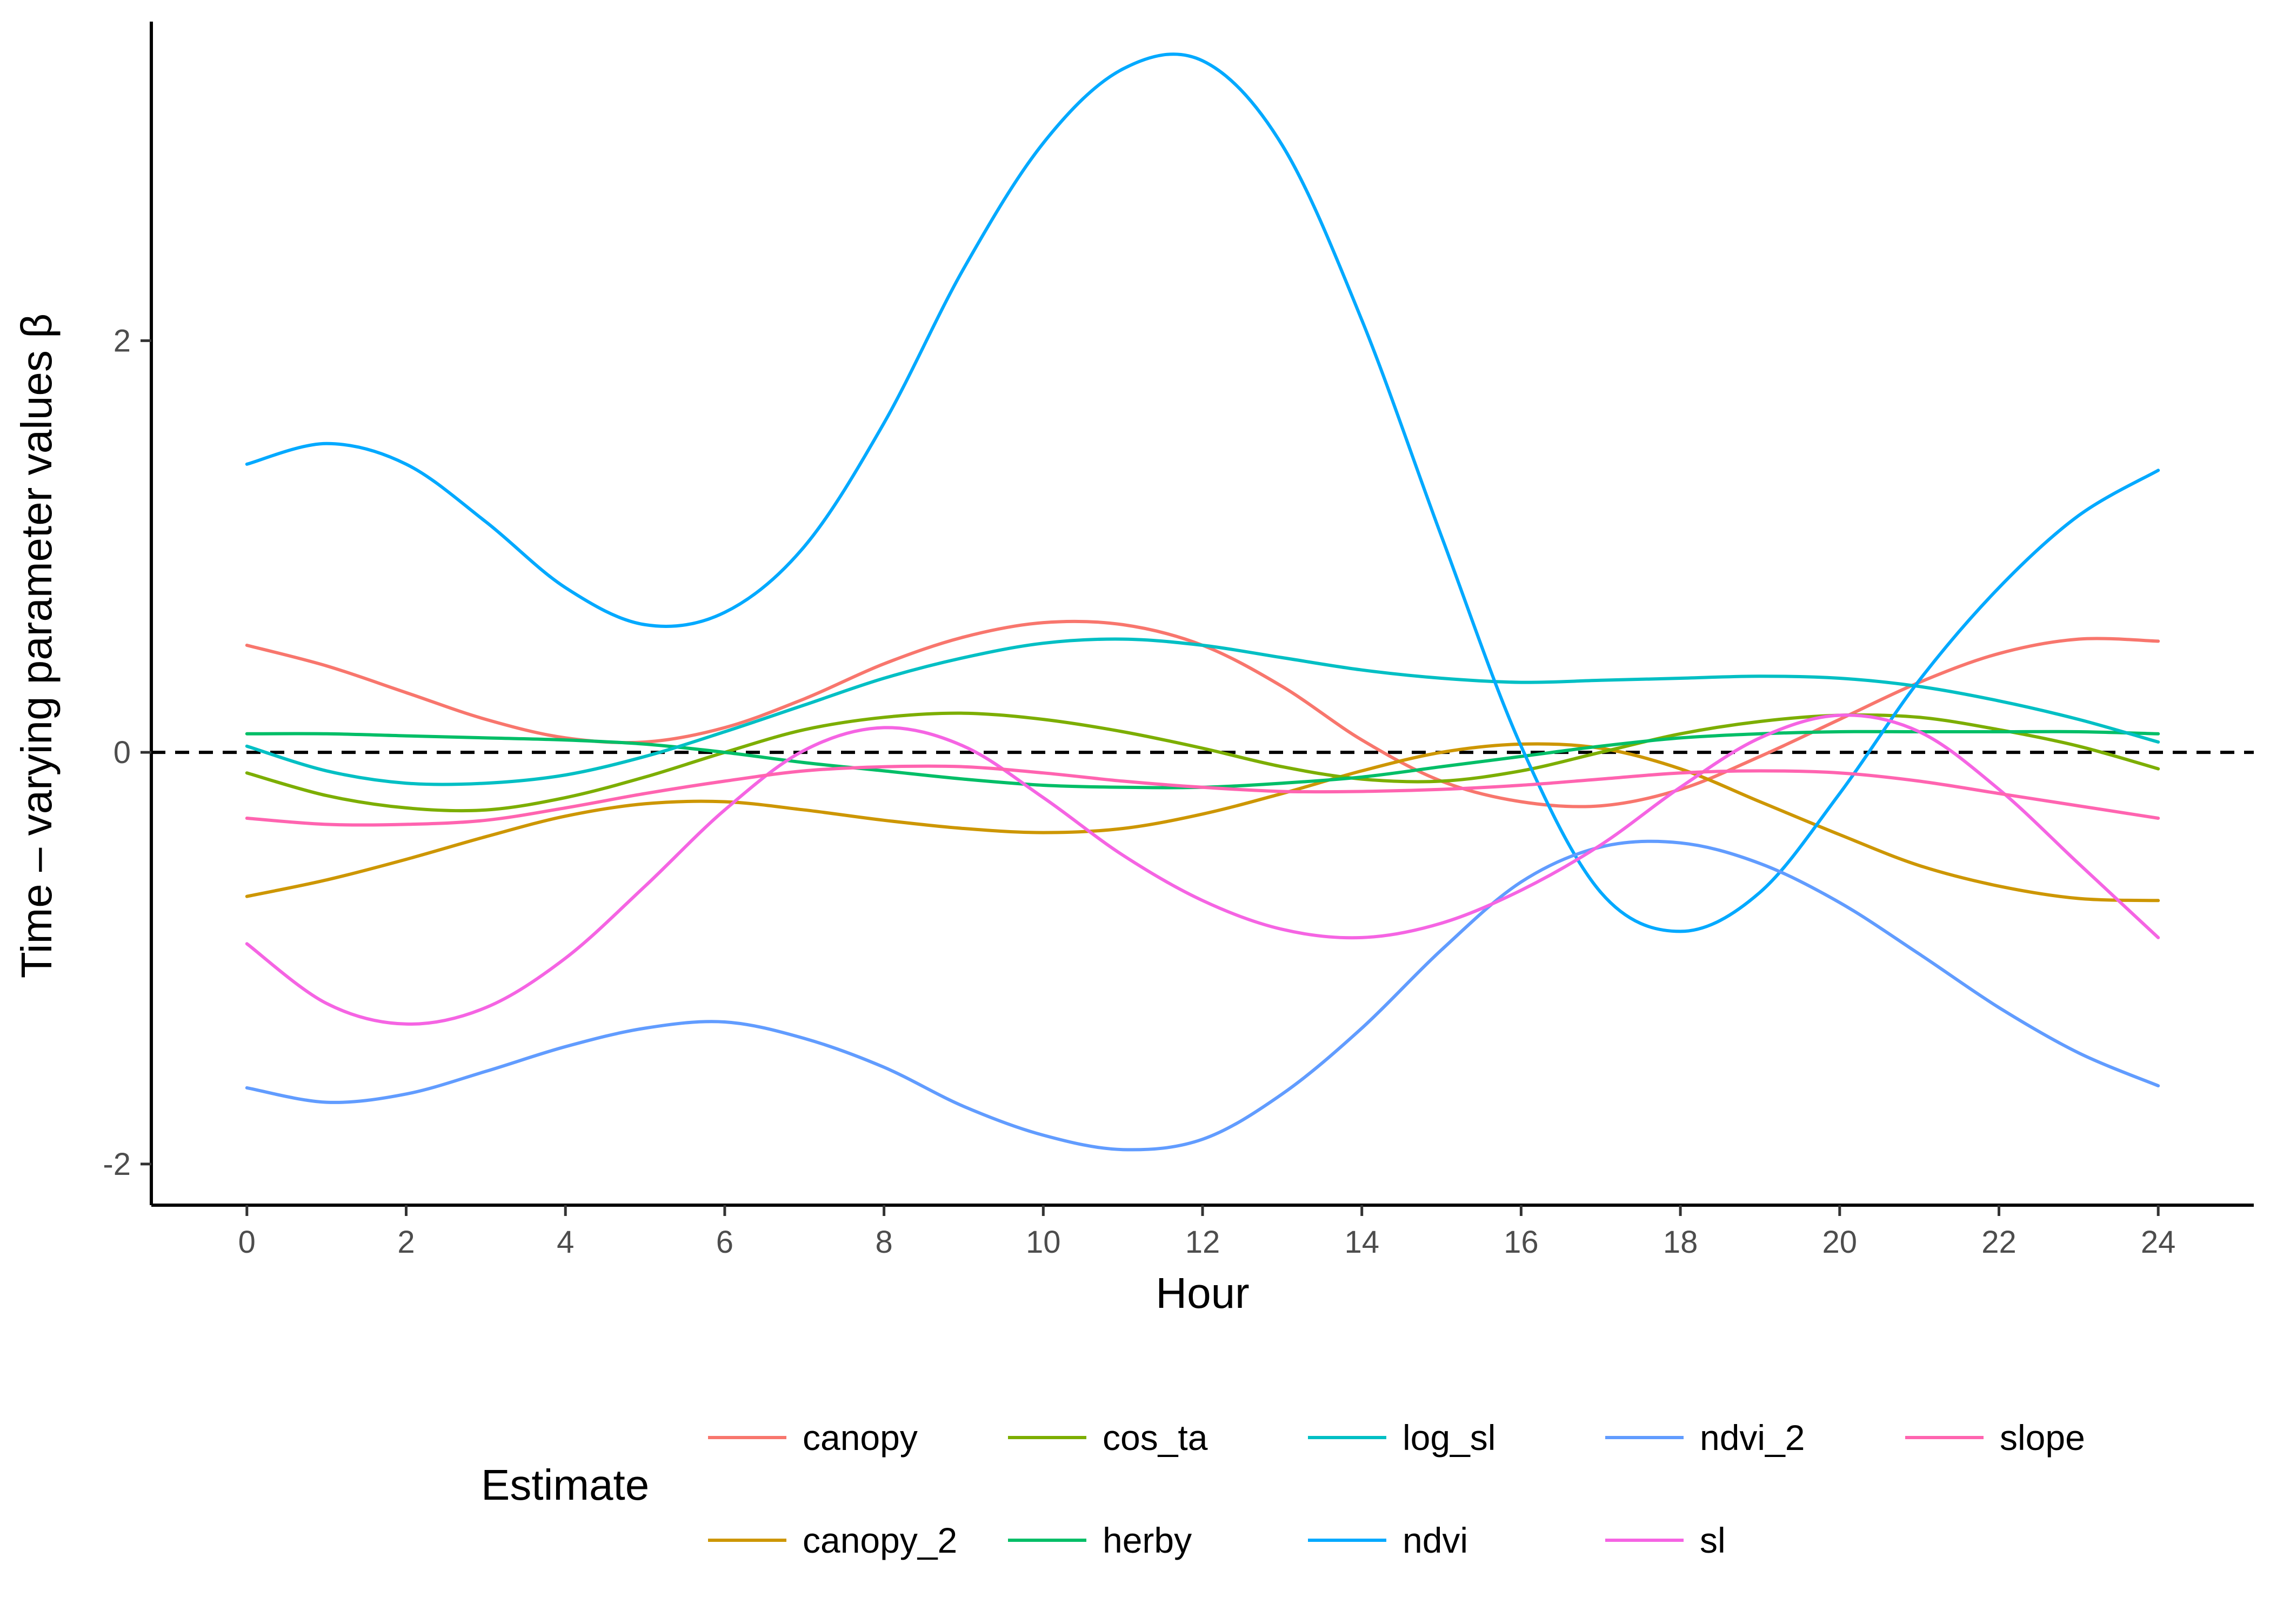 The width and height of the screenshot is (2270, 1624). Describe the element at coordinates (36, 645) in the screenshot. I see `y-axis-title: Time – varying parameter values β` at that location.